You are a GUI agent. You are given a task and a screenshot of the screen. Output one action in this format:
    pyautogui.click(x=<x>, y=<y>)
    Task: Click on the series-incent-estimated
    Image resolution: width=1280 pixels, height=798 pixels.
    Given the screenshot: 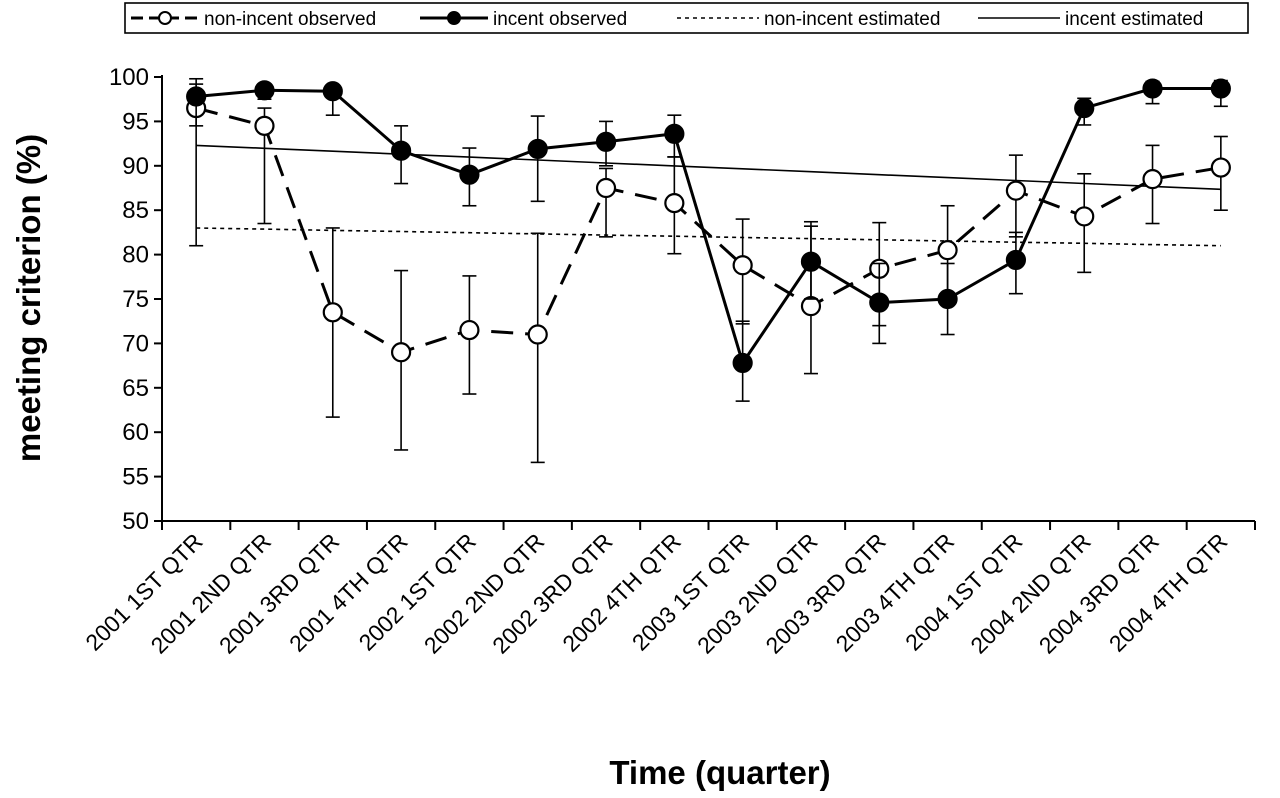 What is the action you would take?
    pyautogui.click(x=708, y=167)
    